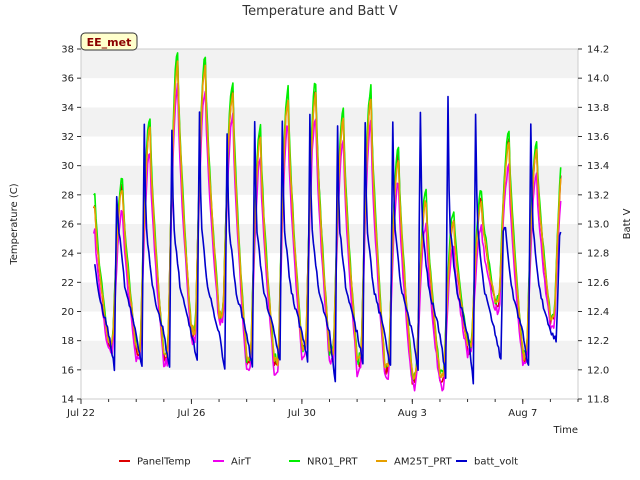 The image size is (640, 480). I want to click on y-right-tick-label: 14.2, so click(598, 50).